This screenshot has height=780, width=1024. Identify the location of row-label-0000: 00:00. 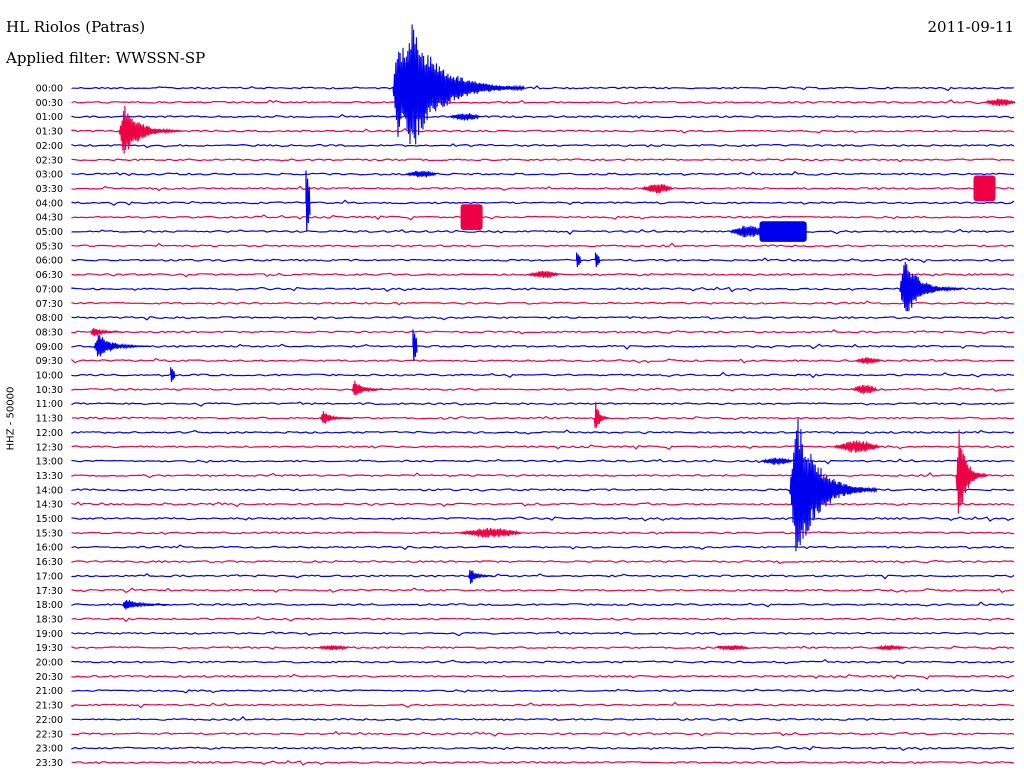
(49, 89).